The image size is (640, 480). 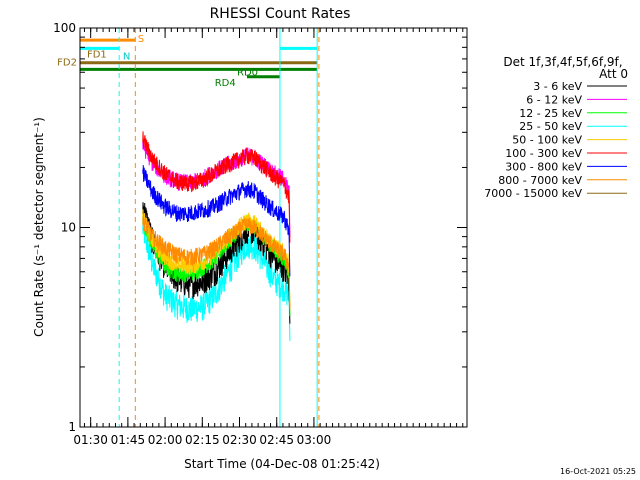 What do you see at coordinates (276, 440) in the screenshot?
I see `x-tick-label: 02:45` at bounding box center [276, 440].